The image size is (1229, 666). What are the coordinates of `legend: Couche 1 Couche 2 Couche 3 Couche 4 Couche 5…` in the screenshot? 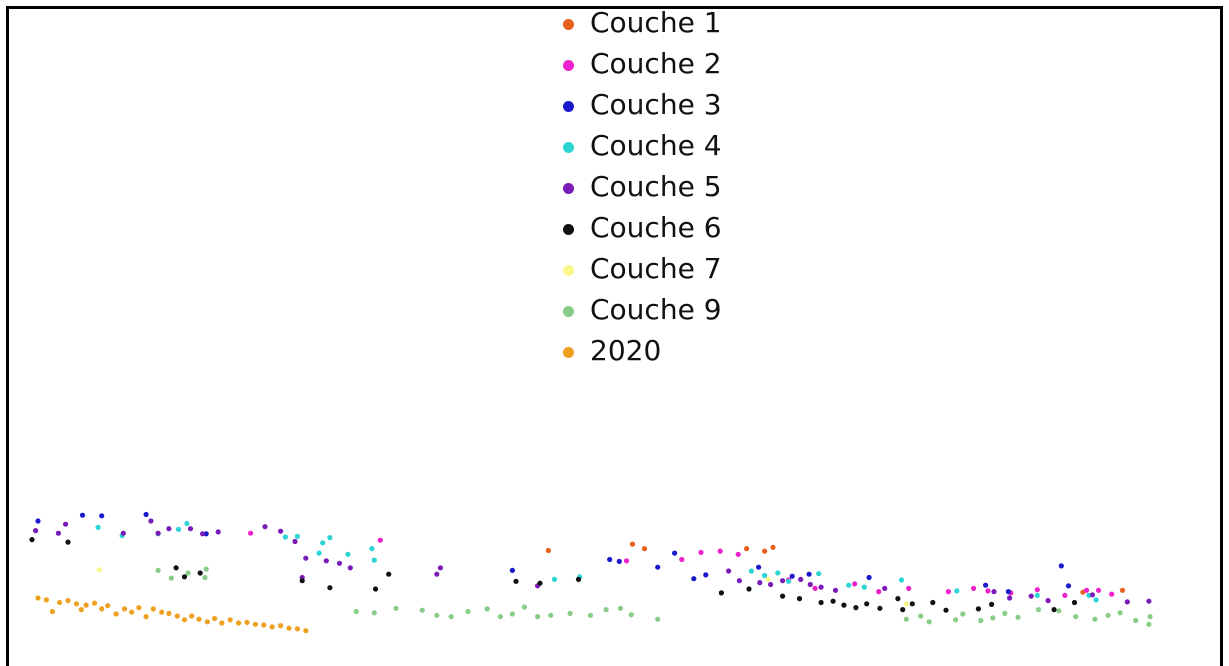 It's located at (668, 188).